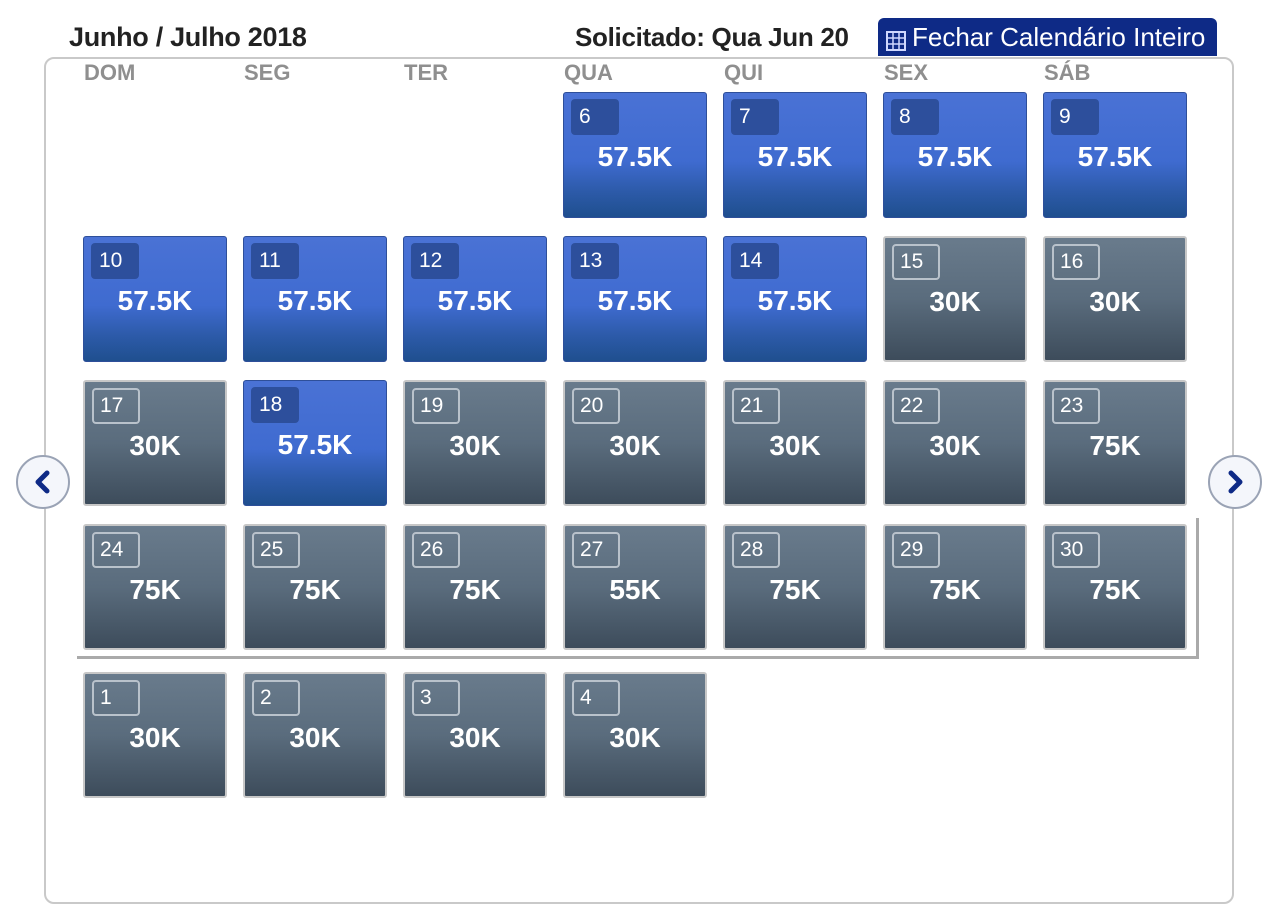 The width and height of the screenshot is (1280, 920). Describe the element at coordinates (475, 587) in the screenshot. I see `calendar-day-cell: 26 75K` at that location.